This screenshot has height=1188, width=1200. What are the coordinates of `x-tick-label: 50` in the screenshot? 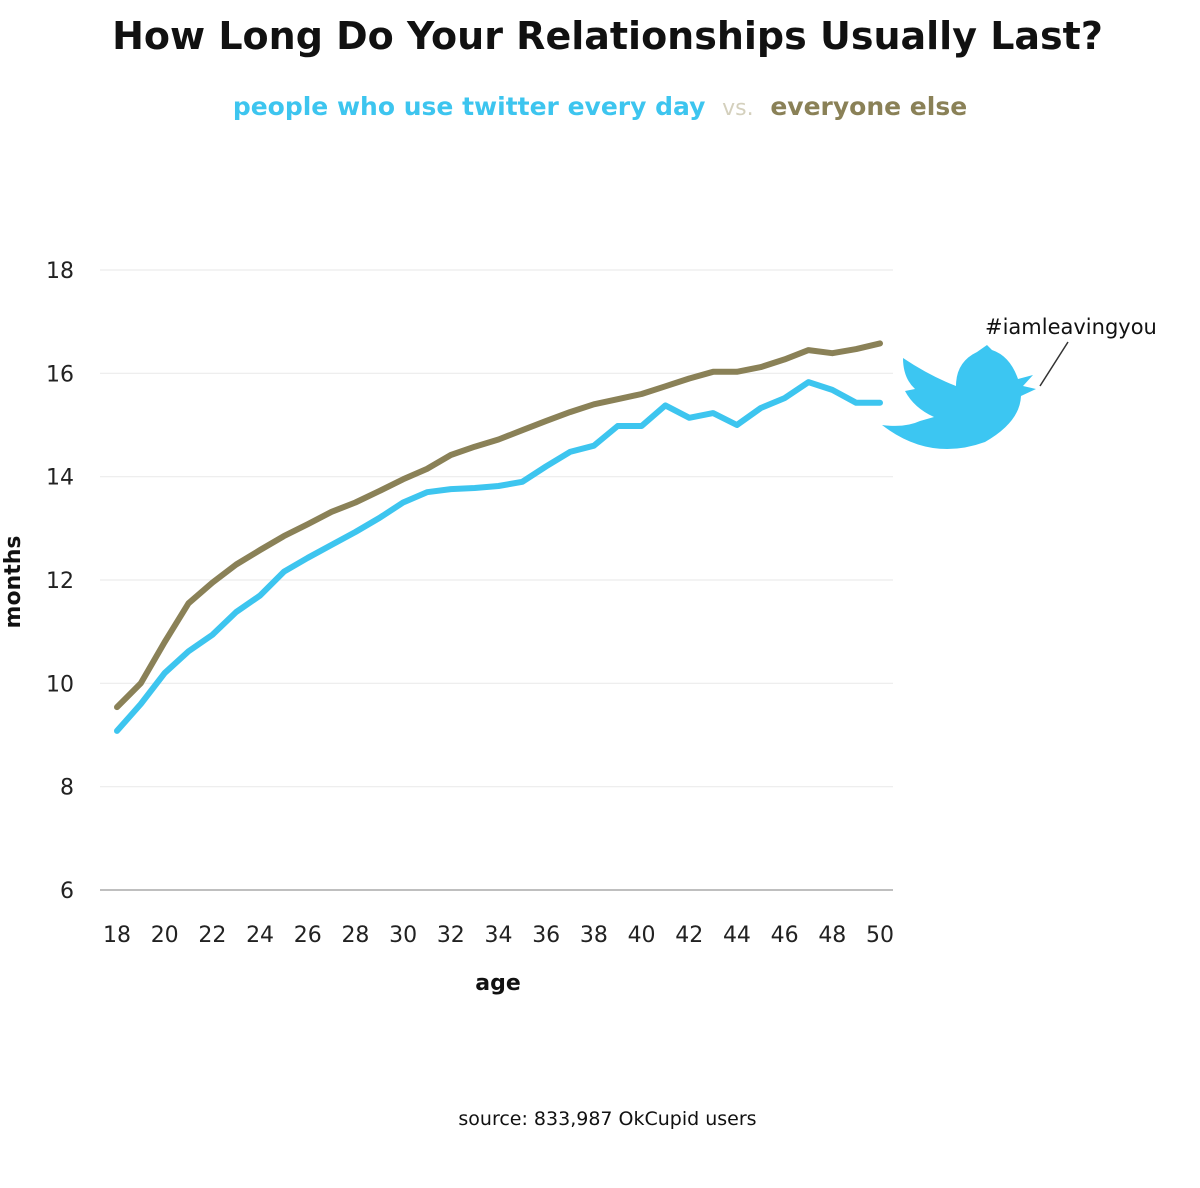 It's located at (880, 935).